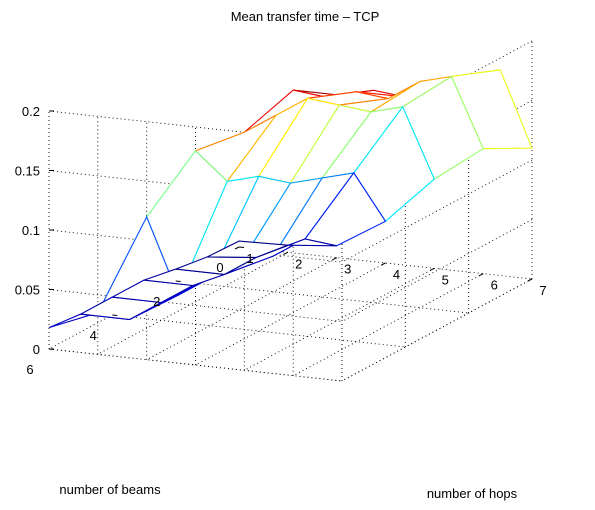 The width and height of the screenshot is (595, 510). What do you see at coordinates (156, 301) in the screenshot?
I see `y-tick-label: 2` at bounding box center [156, 301].